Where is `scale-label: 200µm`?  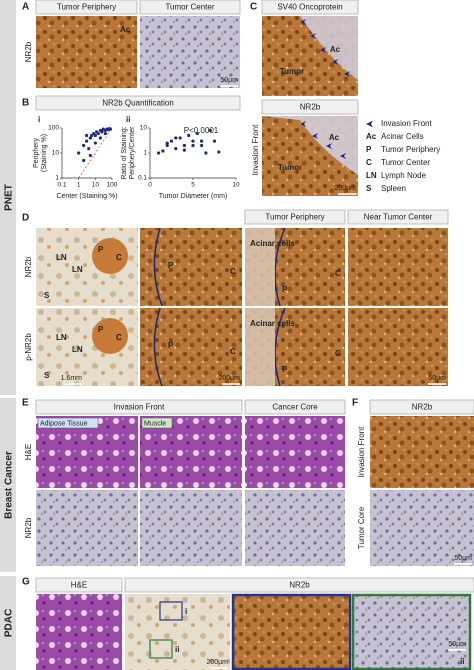
scale-label: 200µm is located at coordinates (229, 378).